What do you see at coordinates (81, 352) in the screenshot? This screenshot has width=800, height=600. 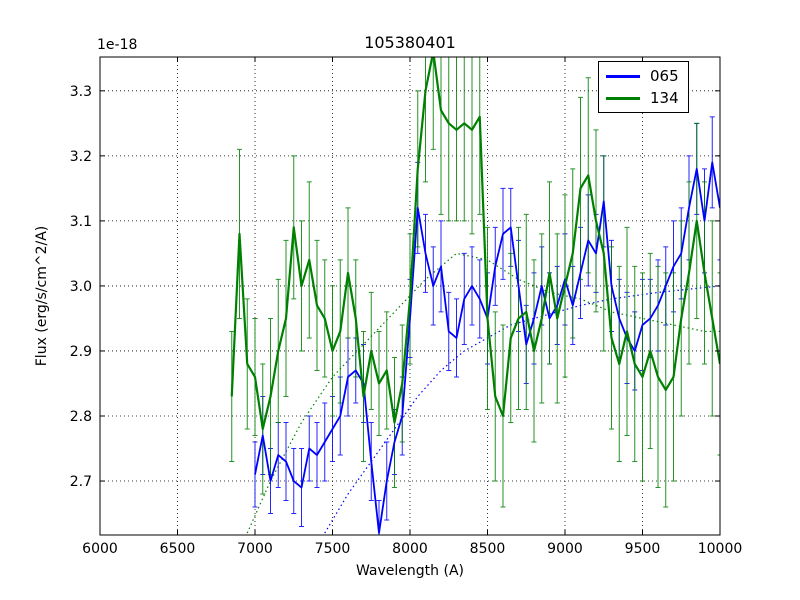 I see `y-tick-label: 2.9` at bounding box center [81, 352].